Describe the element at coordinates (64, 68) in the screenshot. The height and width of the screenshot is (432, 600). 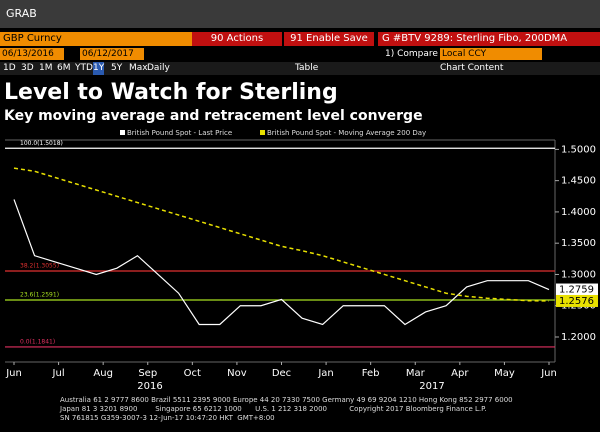
I see `period-button: 6M` at that location.